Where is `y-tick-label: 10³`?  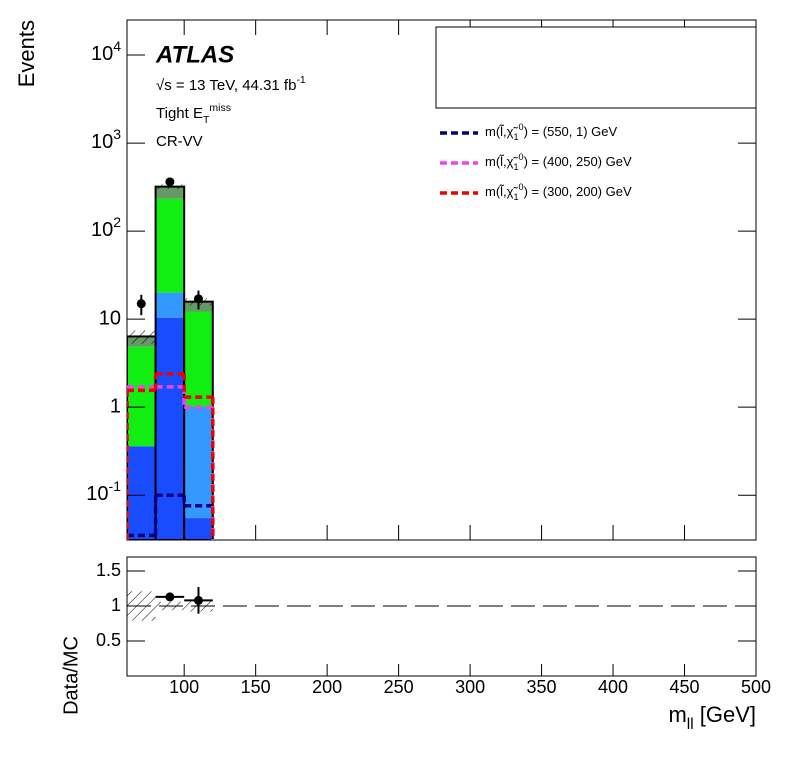
y-tick-label: 10³ is located at coordinates (106, 140).